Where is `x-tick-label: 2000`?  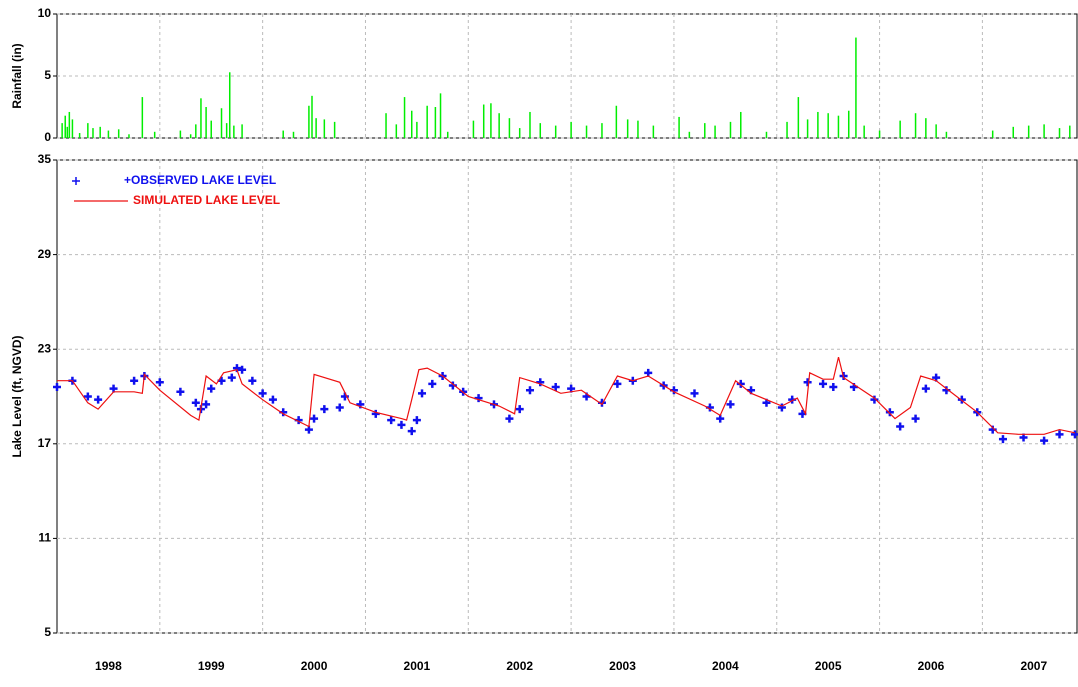
x-tick-label: 2000 is located at coordinates (314, 666).